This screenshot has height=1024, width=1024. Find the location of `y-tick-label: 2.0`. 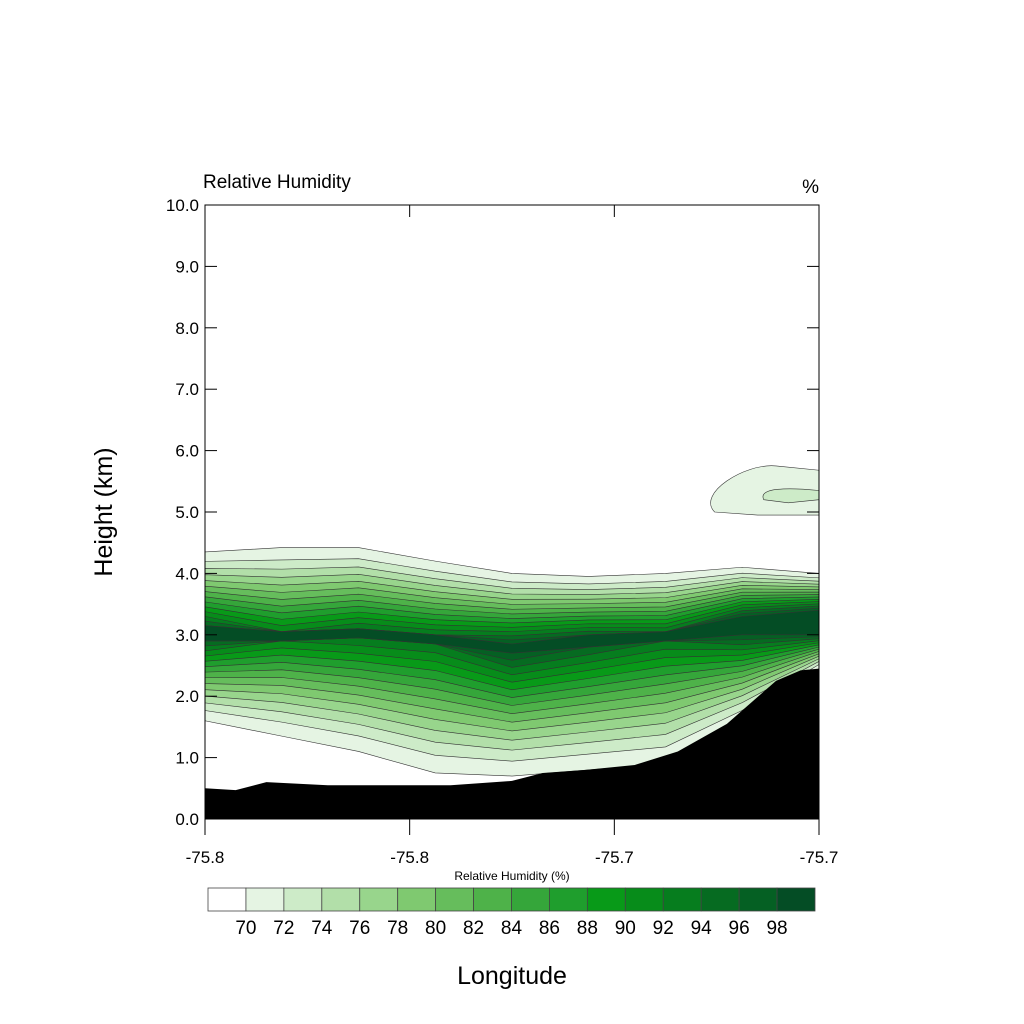

y-tick-label: 2.0 is located at coordinates (187, 696).